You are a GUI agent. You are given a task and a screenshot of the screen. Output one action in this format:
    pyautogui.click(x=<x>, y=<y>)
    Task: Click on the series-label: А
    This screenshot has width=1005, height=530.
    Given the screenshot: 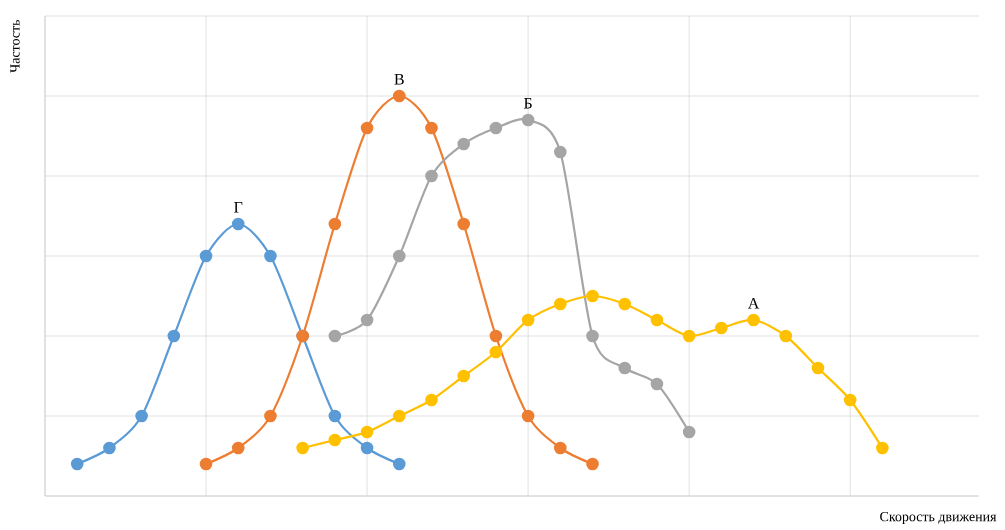 What is the action you would take?
    pyautogui.click(x=753, y=303)
    